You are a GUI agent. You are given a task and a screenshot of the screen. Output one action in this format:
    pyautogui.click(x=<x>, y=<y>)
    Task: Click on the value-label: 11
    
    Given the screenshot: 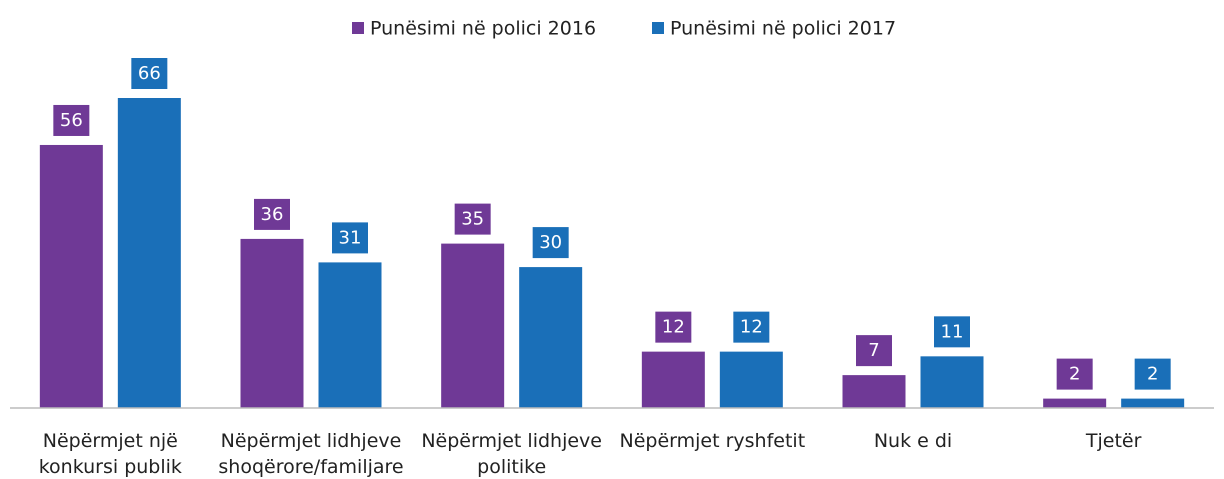 What is the action you would take?
    pyautogui.click(x=952, y=331)
    